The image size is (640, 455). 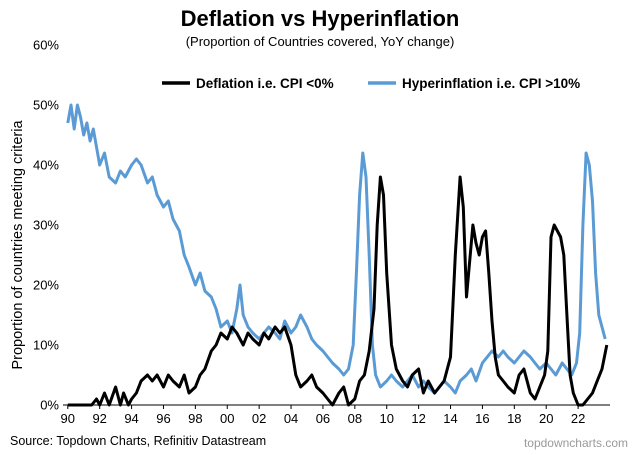 I want to click on x-tick-label: 02, so click(x=259, y=418).